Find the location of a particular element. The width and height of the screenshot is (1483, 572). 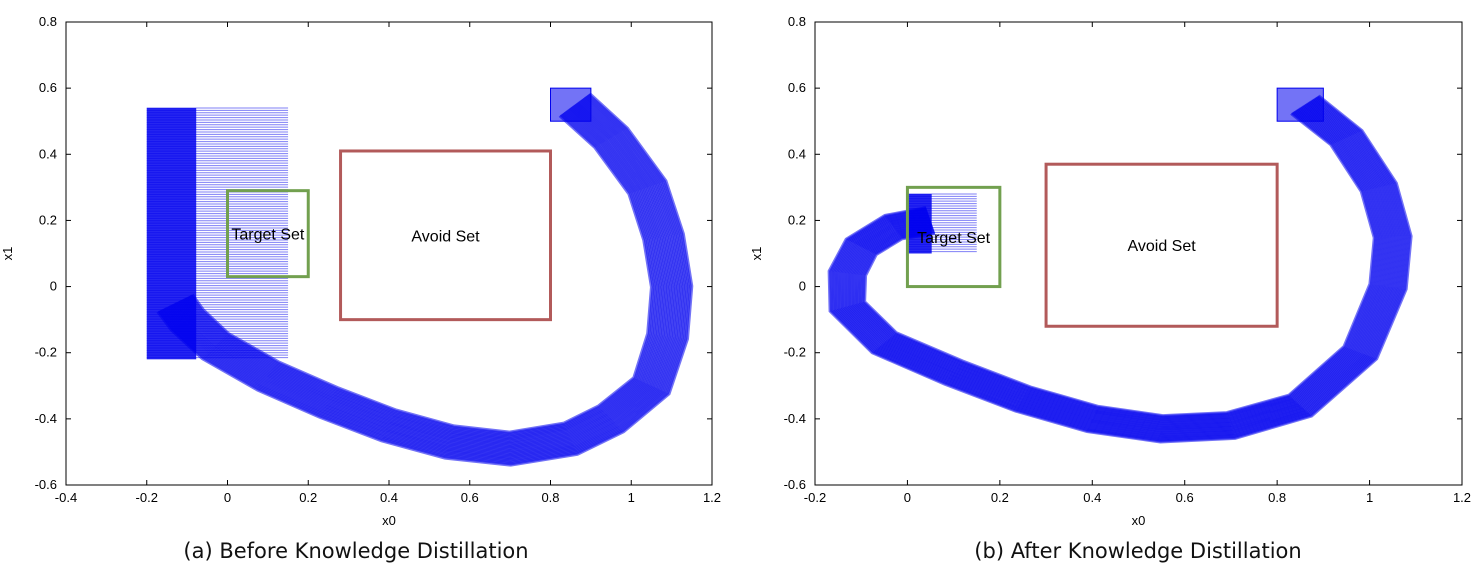

figure-caption-a: (a) Before Knowledge Distillation is located at coordinates (355, 551).